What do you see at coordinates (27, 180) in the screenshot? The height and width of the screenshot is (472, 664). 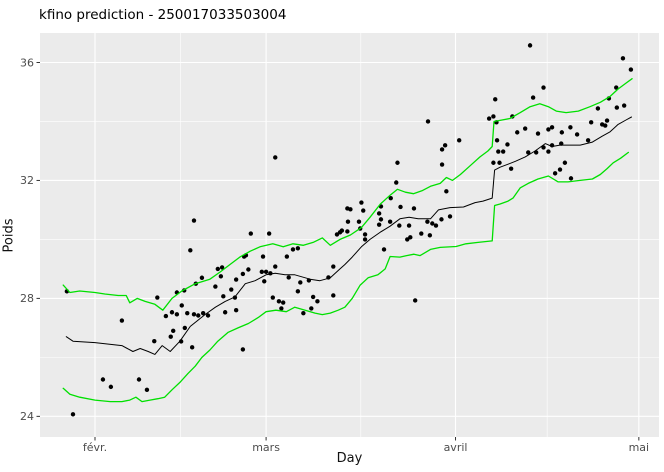 I see `y-tick-label: 32` at bounding box center [27, 180].